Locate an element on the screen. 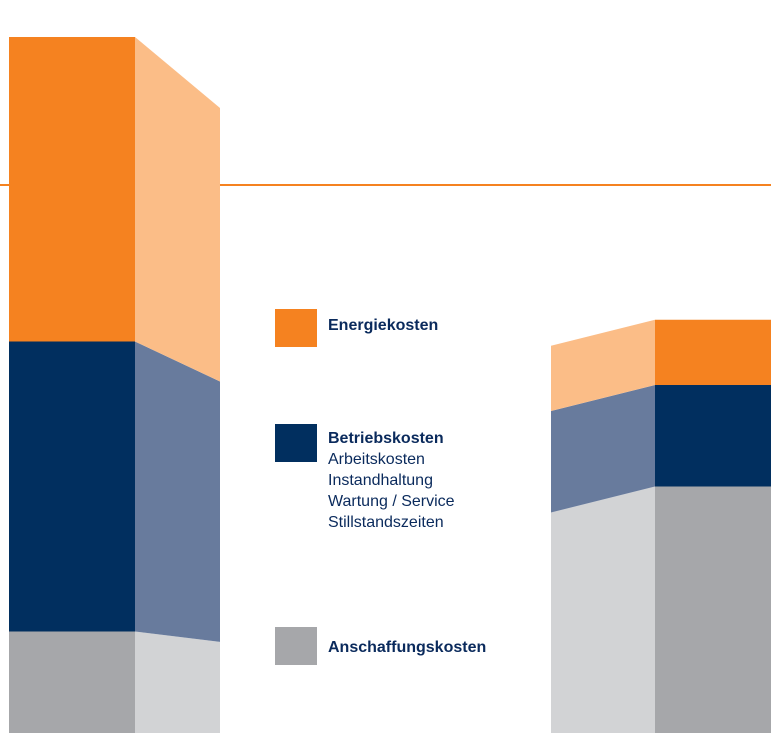 Image resolution: width=771 pixels, height=733 pixels. bar-1-betriebskosten-front is located at coordinates (72, 486).